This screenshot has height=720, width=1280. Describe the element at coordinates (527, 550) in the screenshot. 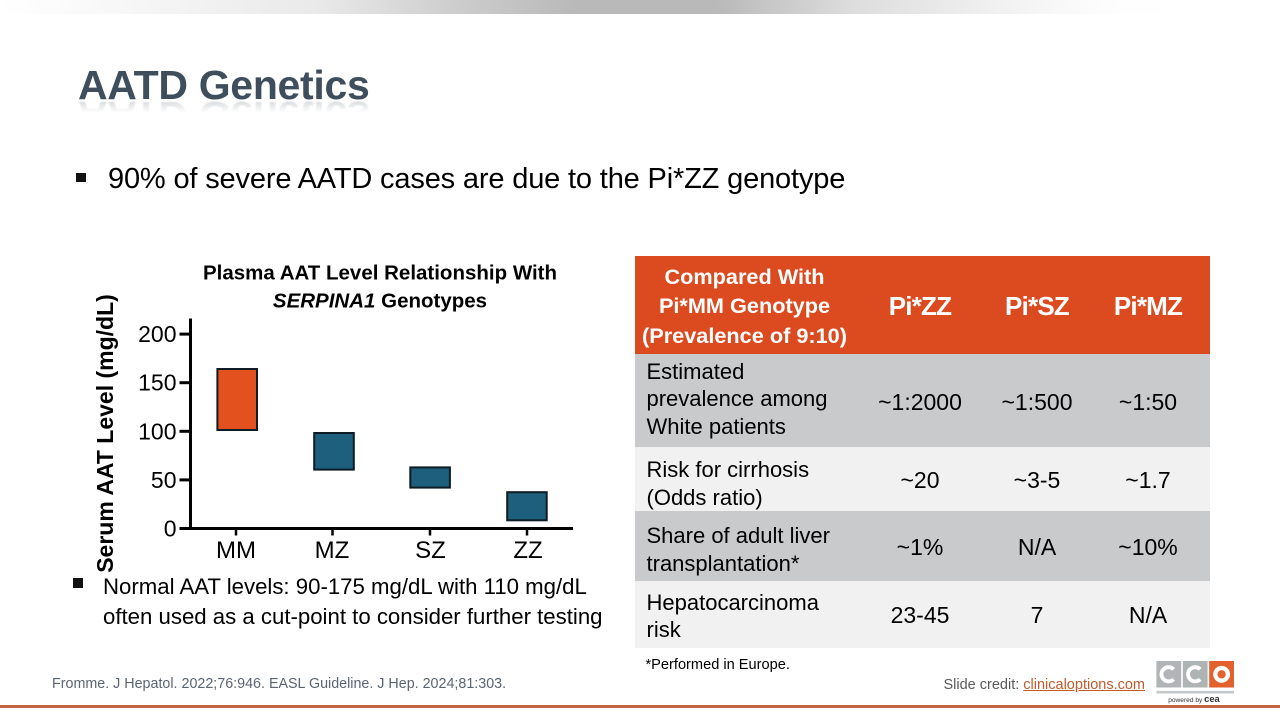

I see `svg-text: ZZ` at that location.